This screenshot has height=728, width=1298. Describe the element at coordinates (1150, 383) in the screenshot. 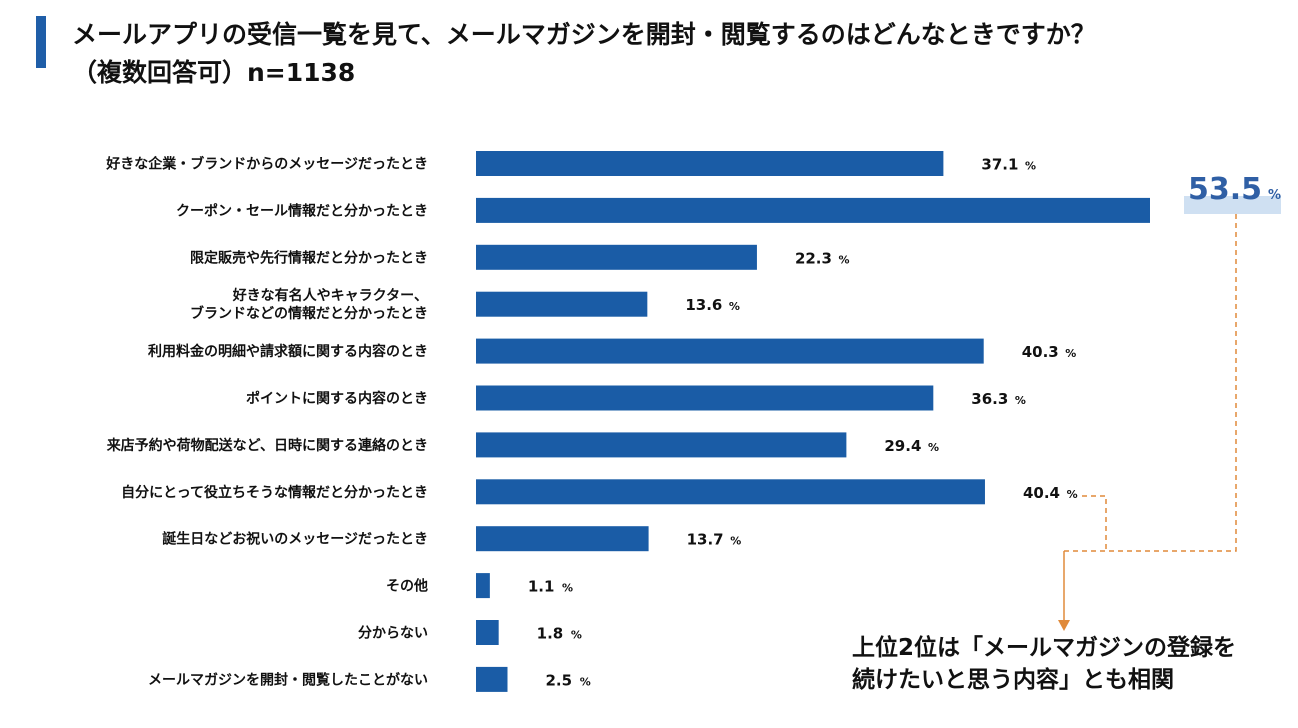

I see `connector-top-dashed-line` at that location.